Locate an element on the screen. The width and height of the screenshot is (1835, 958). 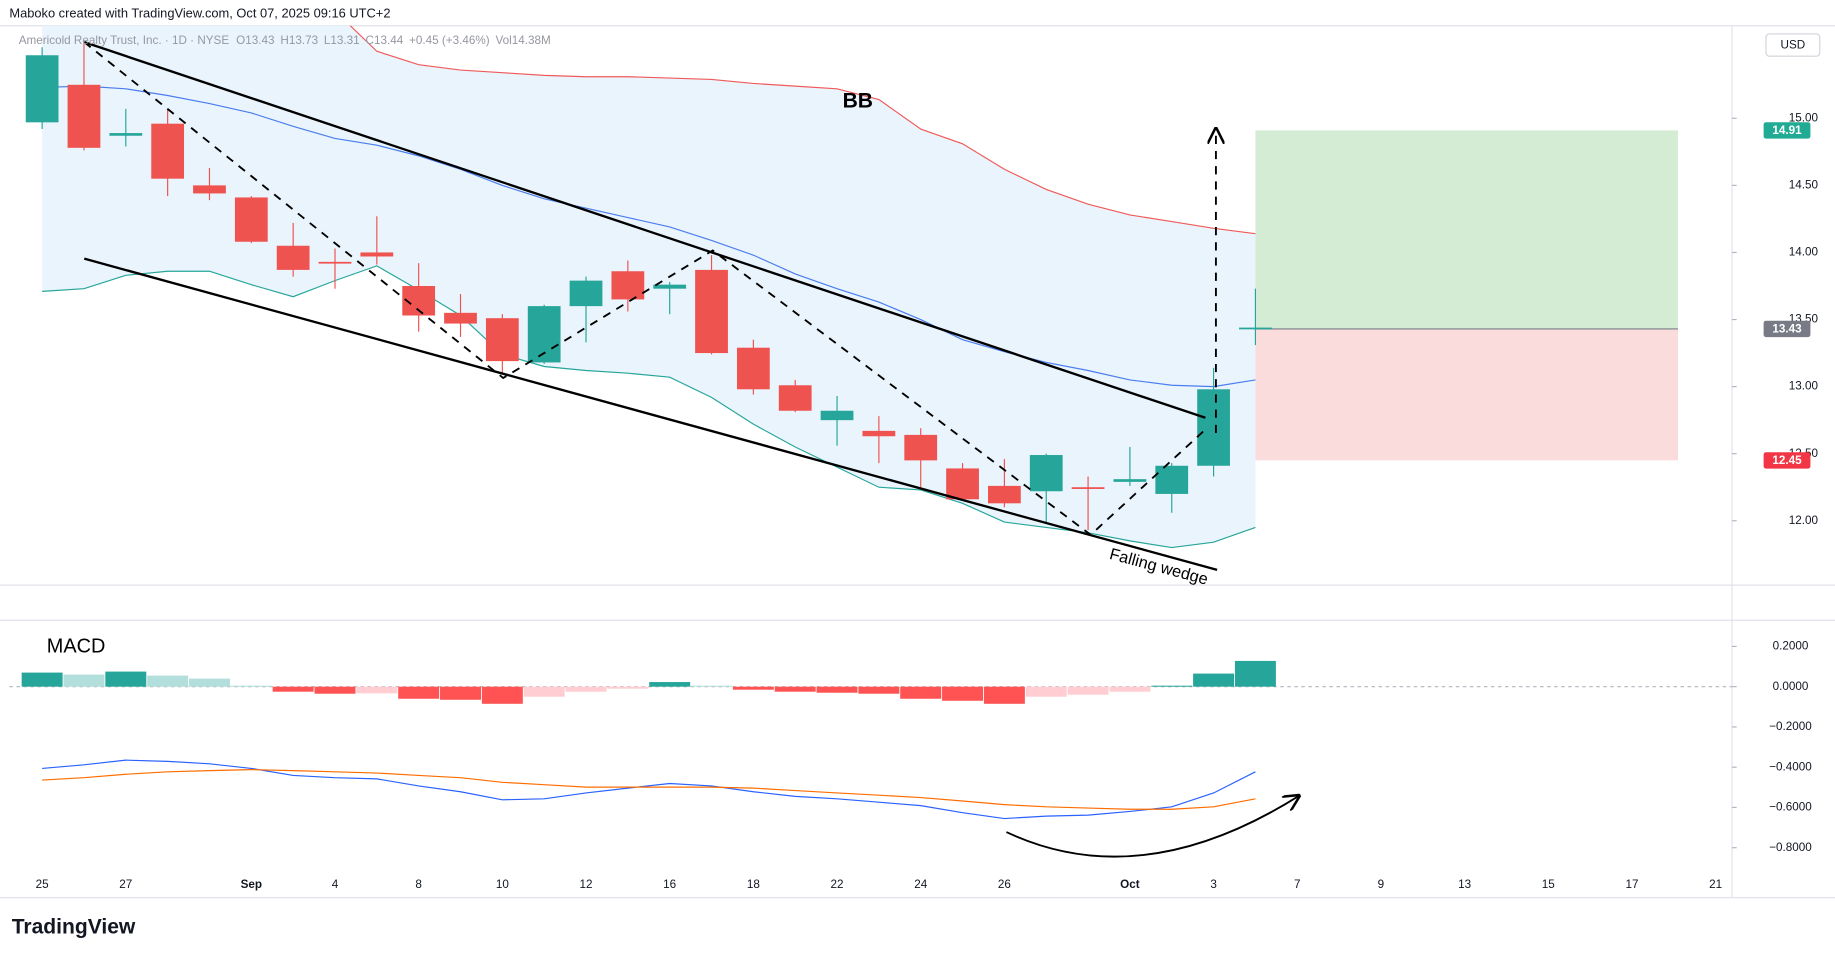
x-tick-label: 22 is located at coordinates (837, 884).